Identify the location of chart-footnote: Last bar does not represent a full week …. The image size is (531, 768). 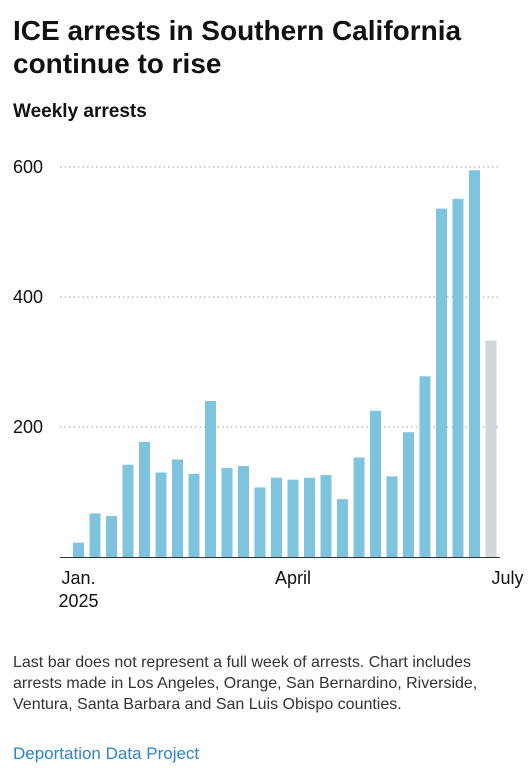
(245, 683).